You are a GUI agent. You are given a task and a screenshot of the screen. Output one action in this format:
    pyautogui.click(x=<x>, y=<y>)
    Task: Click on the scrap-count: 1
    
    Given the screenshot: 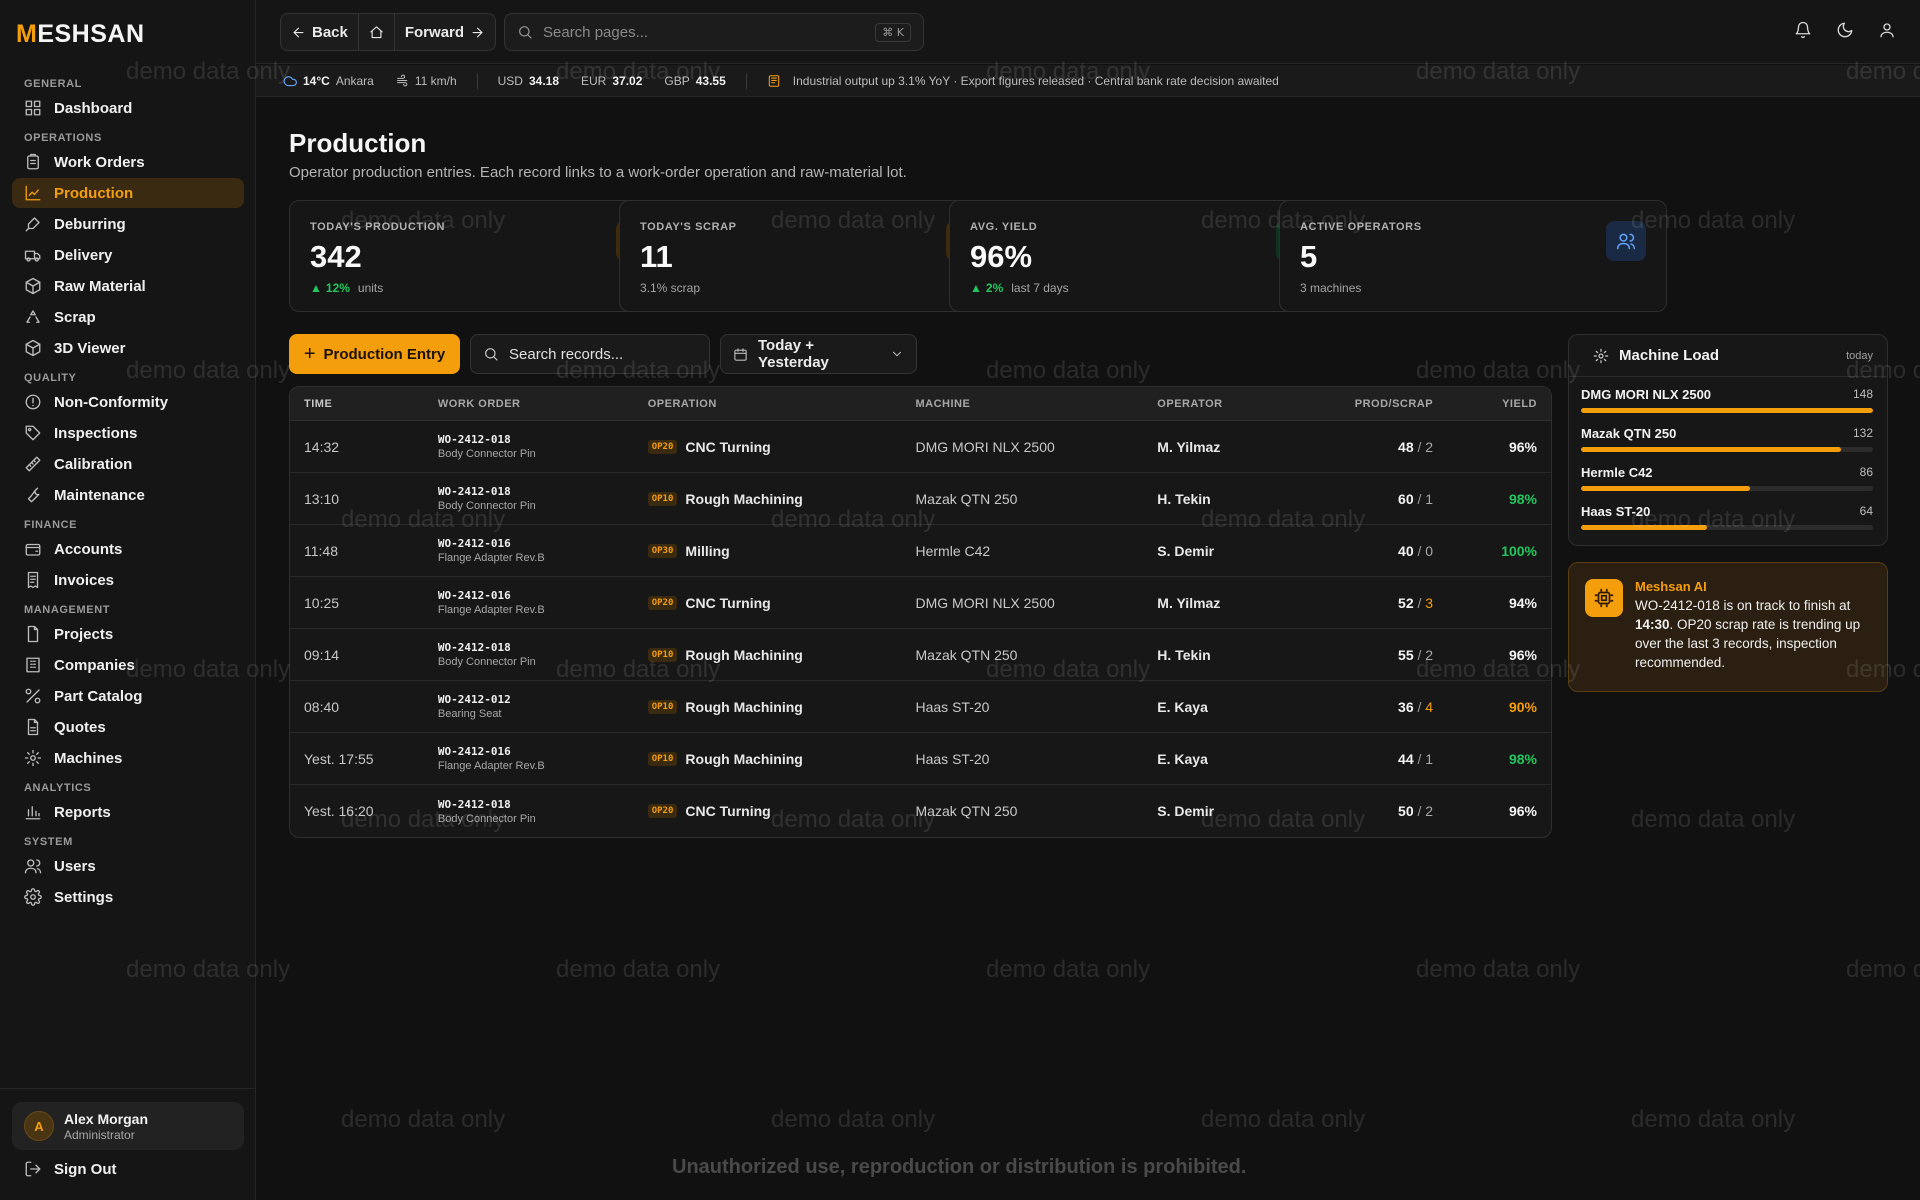 What is the action you would take?
    pyautogui.click(x=1429, y=498)
    